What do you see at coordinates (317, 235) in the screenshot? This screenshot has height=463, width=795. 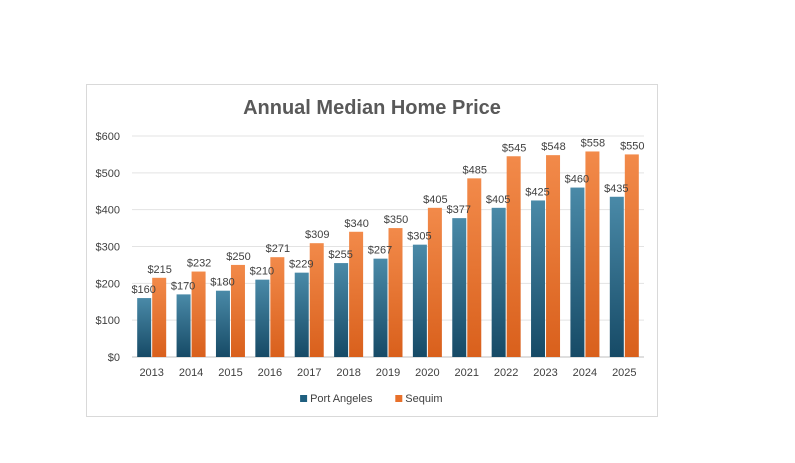 I see `data-label: $309` at bounding box center [317, 235].